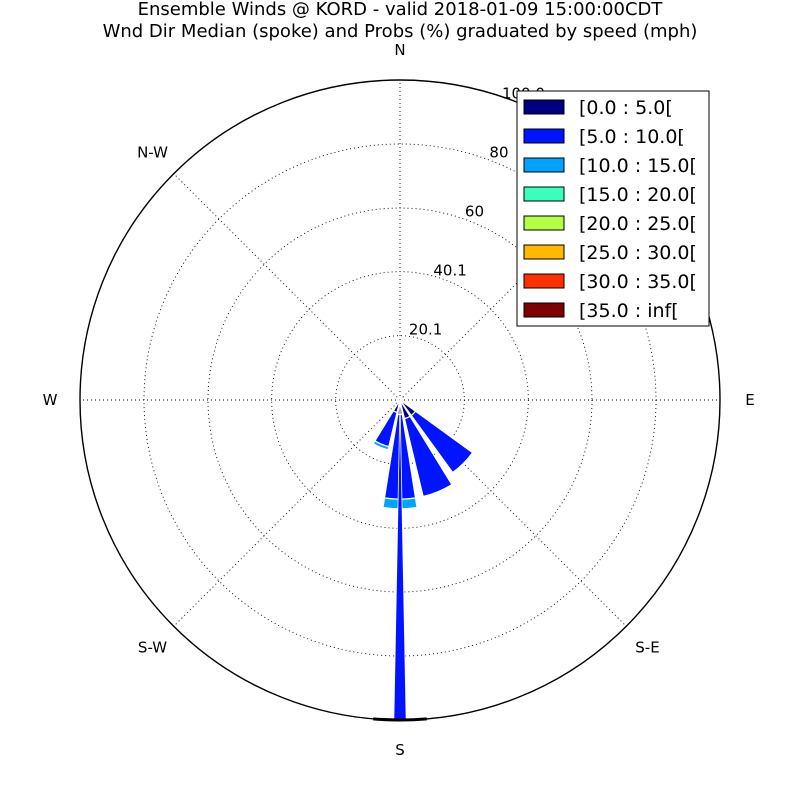 The width and height of the screenshot is (800, 800). I want to click on windrose-bars, so click(423, 453).